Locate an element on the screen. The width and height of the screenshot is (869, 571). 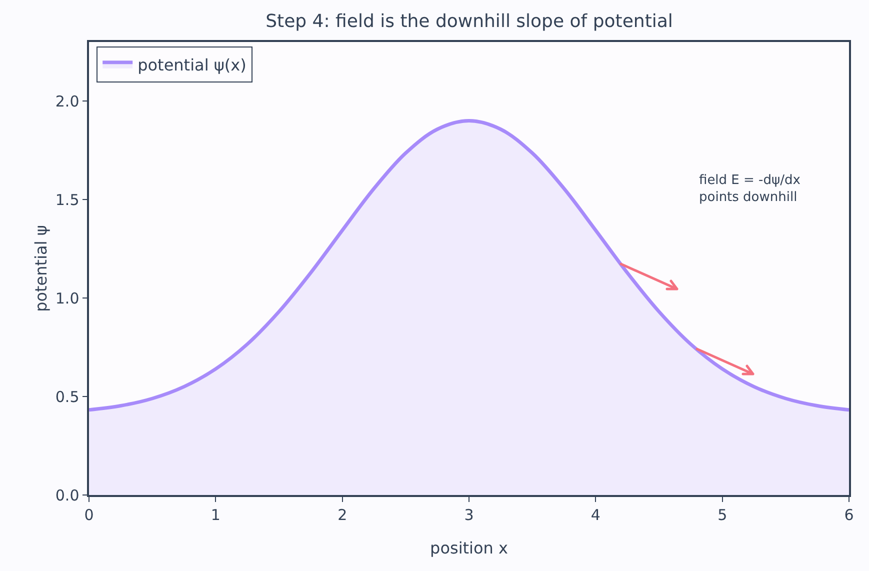
x-tick-label: 2 is located at coordinates (343, 515).